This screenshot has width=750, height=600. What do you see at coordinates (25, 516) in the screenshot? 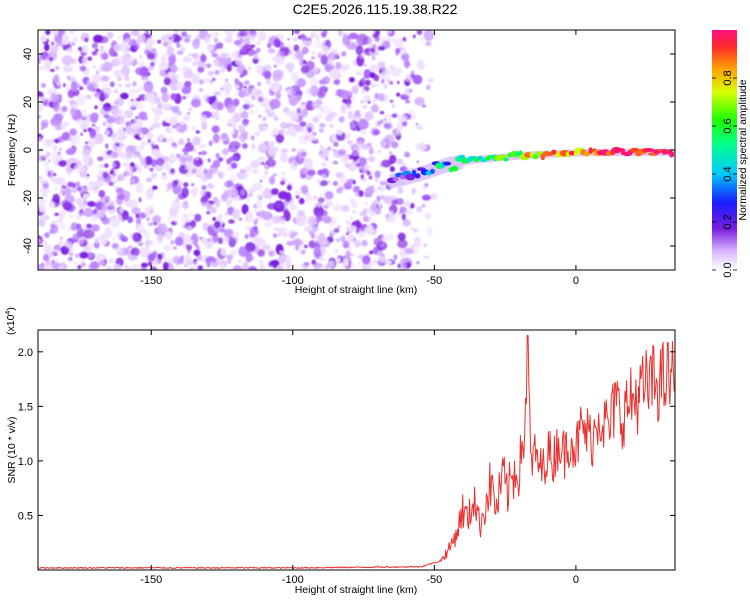
I see `y-tick-label: 0.5` at bounding box center [25, 516].